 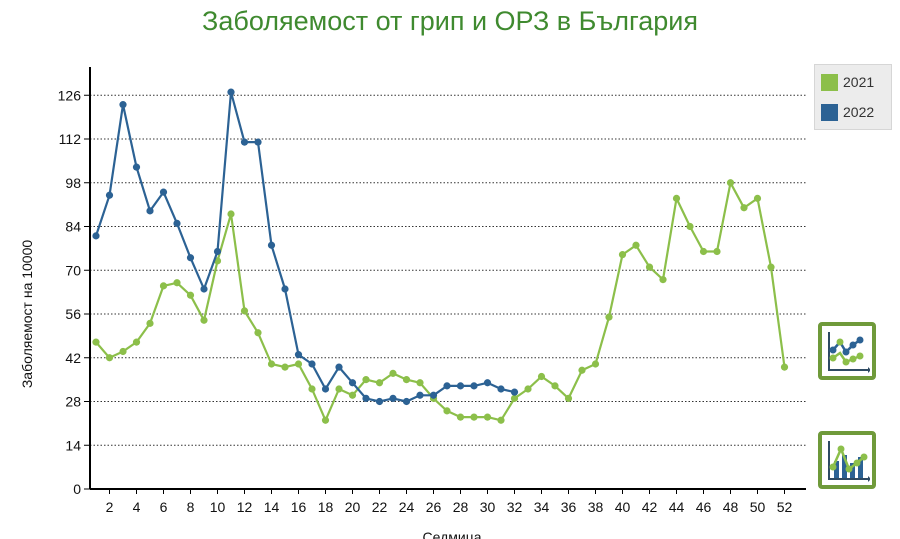 I want to click on data-point-2021-w7, so click(x=177, y=283).